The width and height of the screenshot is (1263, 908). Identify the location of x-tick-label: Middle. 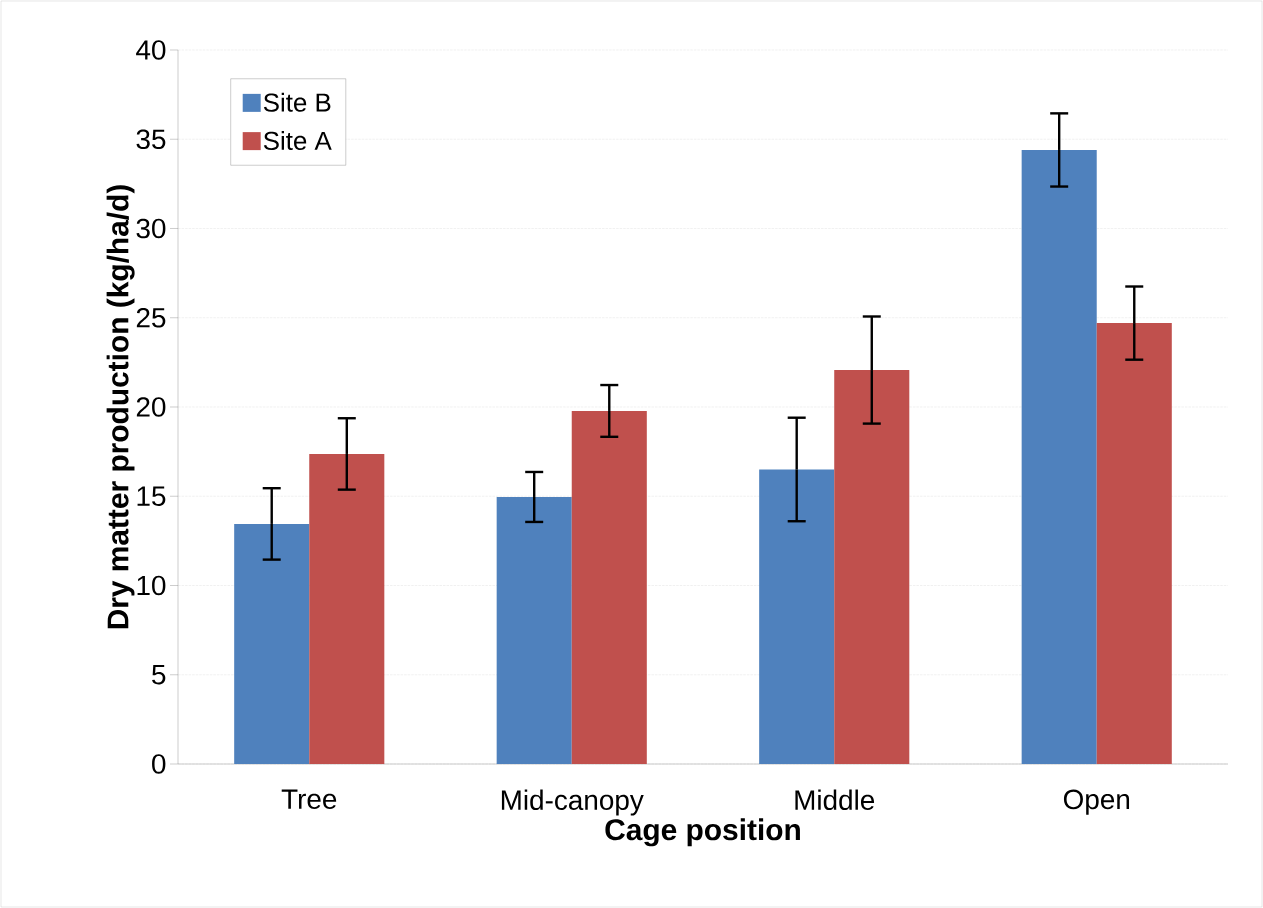
(835, 799).